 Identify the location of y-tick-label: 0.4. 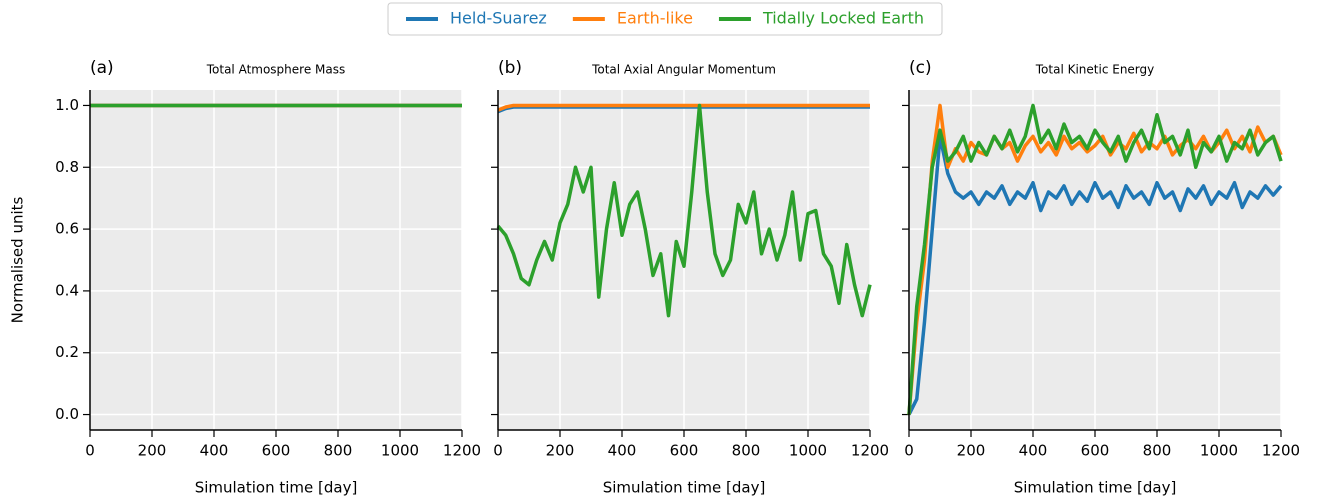
(67, 290).